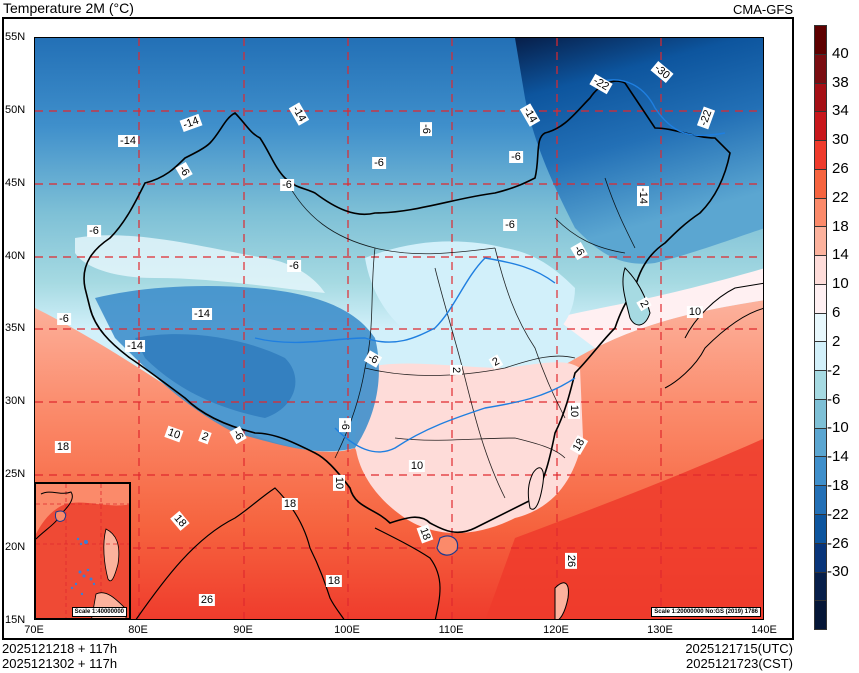 This screenshot has width=859, height=673. What do you see at coordinates (15, 256) in the screenshot?
I see `lat-label: 40N` at bounding box center [15, 256].